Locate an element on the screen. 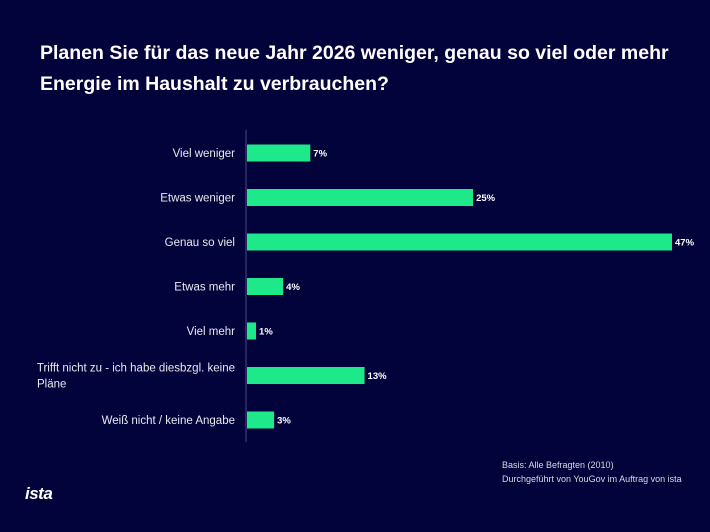 The height and width of the screenshot is (532, 710). ista-logo: ista is located at coordinates (39, 493).